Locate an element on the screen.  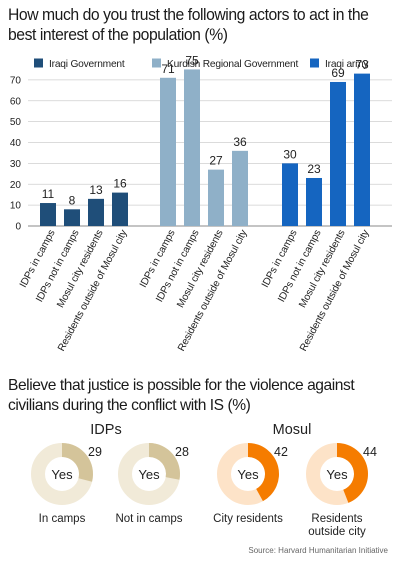
bar-value-label: 73 is located at coordinates (362, 65).